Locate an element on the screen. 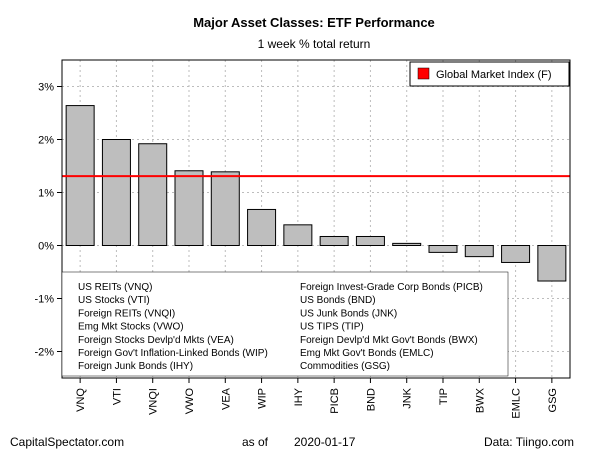  ticker-key-entry: US REITs (VNQ) is located at coordinates (115, 287).